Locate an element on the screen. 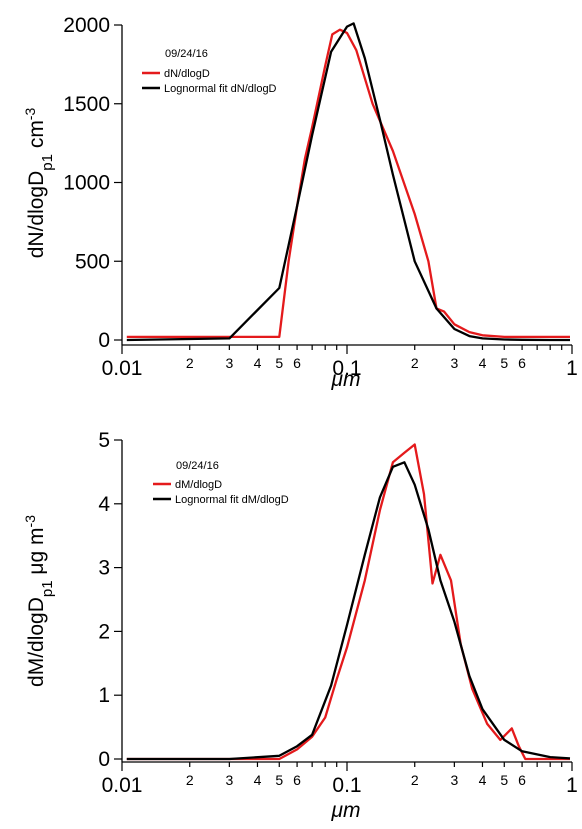 The width and height of the screenshot is (582, 829). legend: 09/24/16 dM/dlogD Lognormal fit dM/dlogD is located at coordinates (221, 483).